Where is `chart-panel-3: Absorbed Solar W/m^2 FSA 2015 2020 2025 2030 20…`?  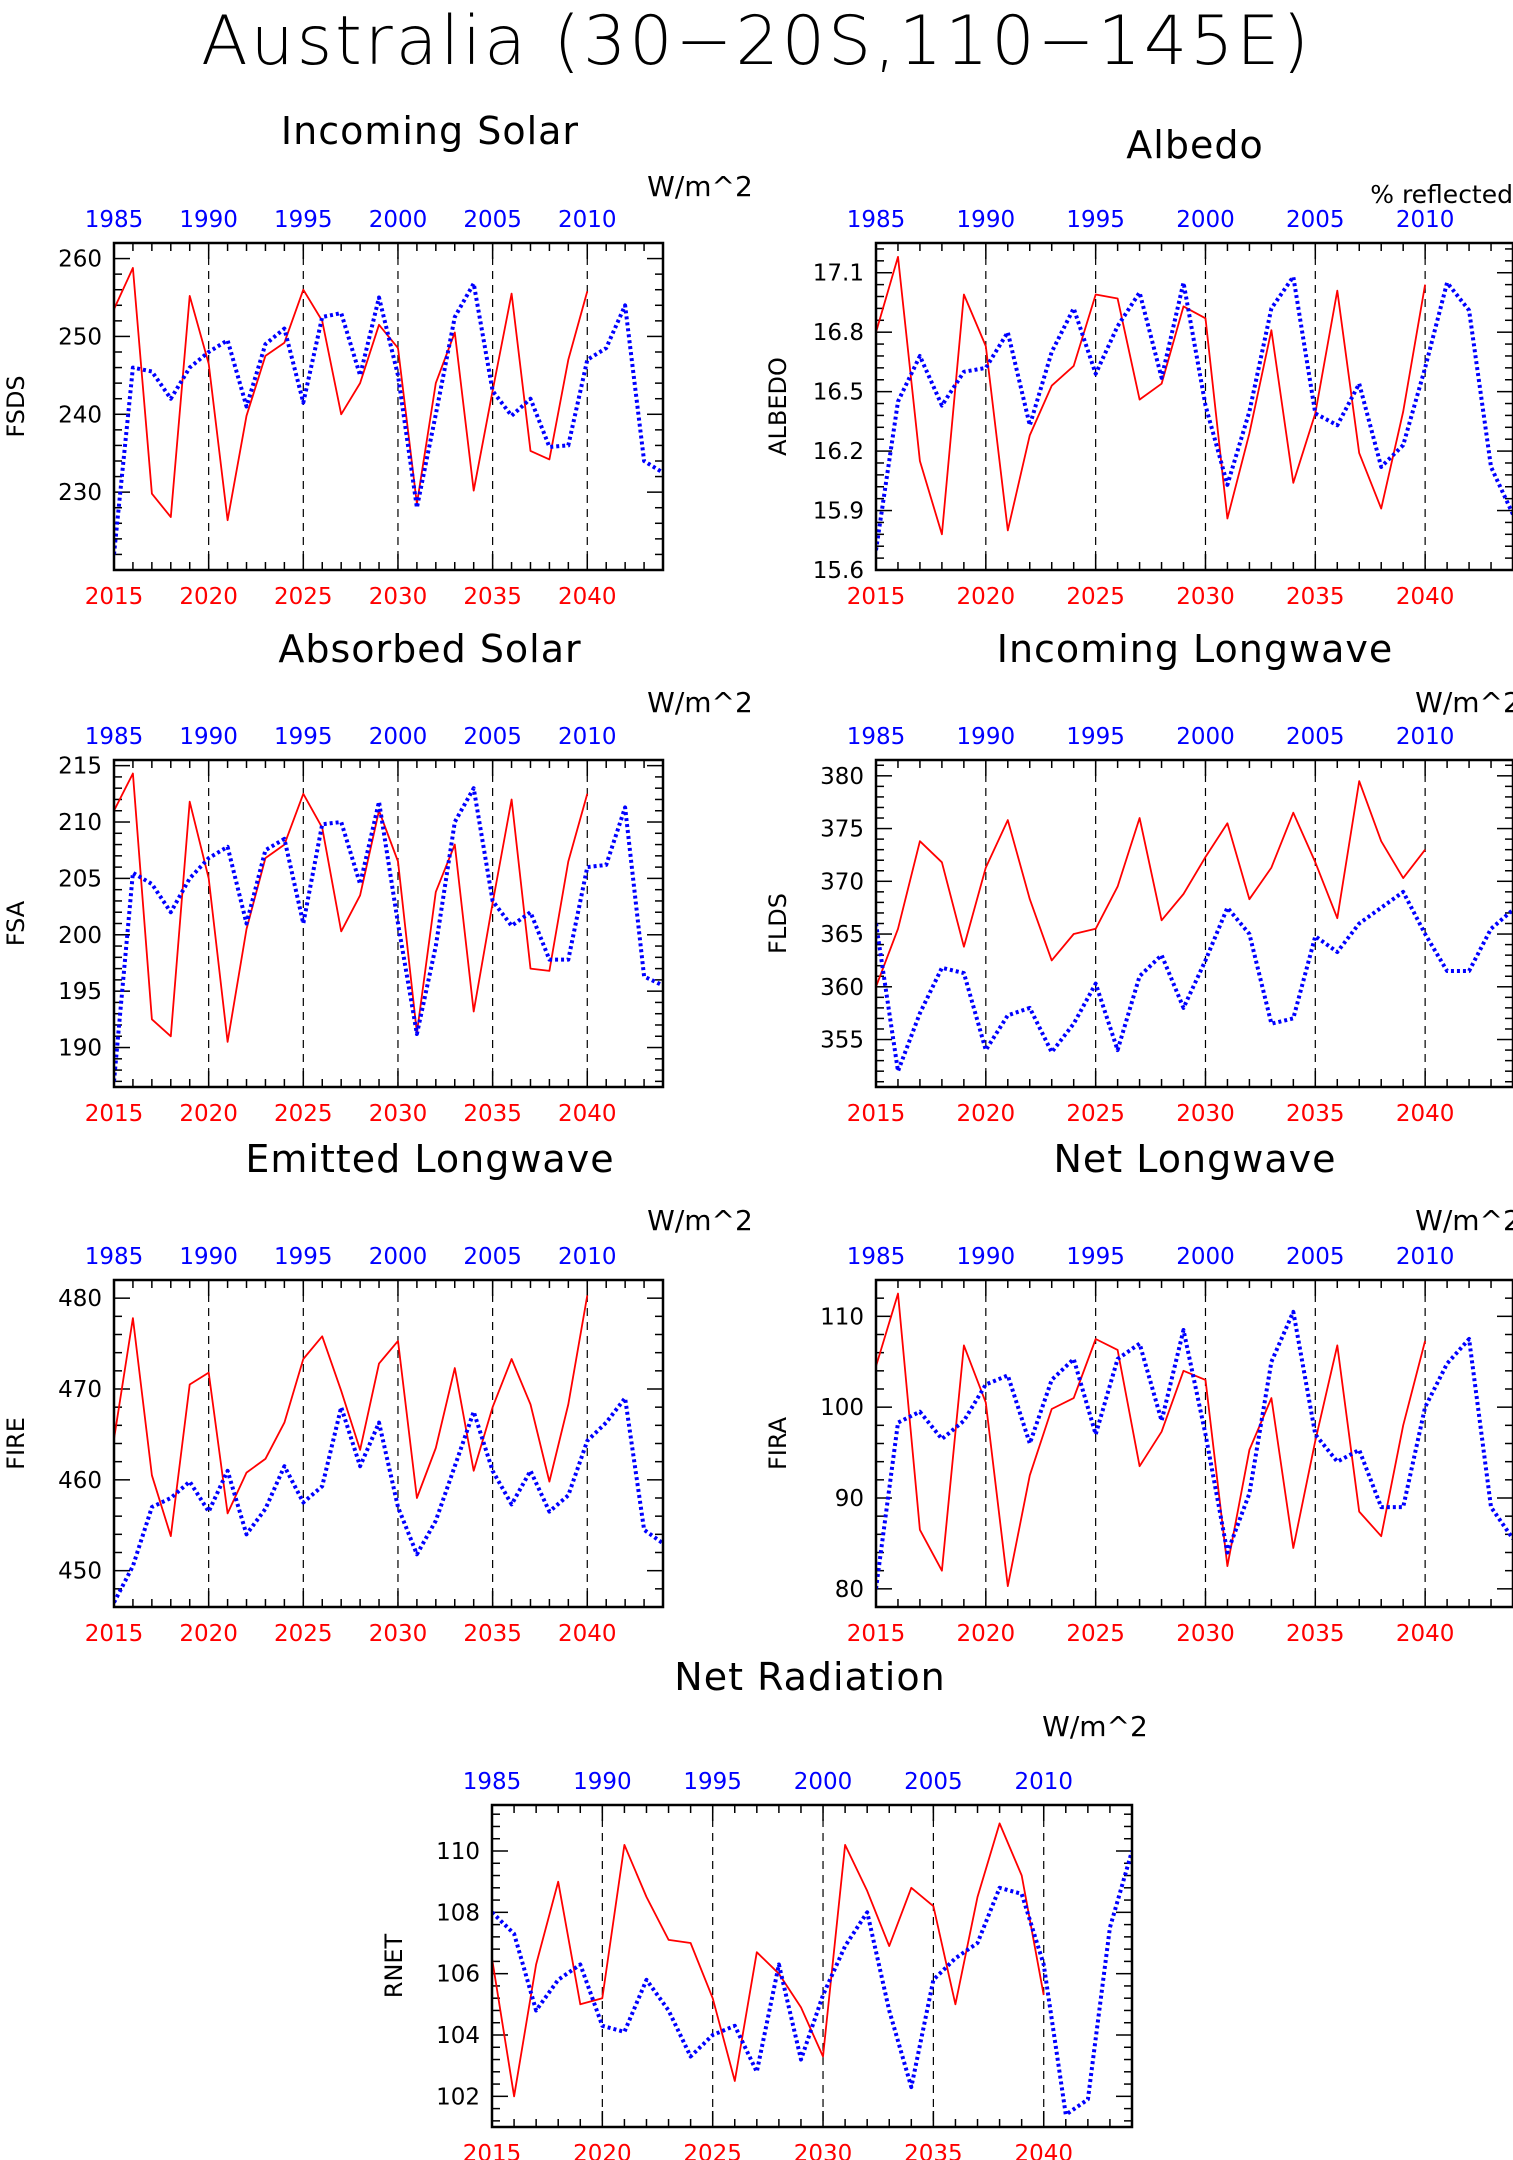
chart-panel-3: Absorbed Solar W/m^2 FSA 2015 2020 2025 2030 20… is located at coordinates (377, 877).